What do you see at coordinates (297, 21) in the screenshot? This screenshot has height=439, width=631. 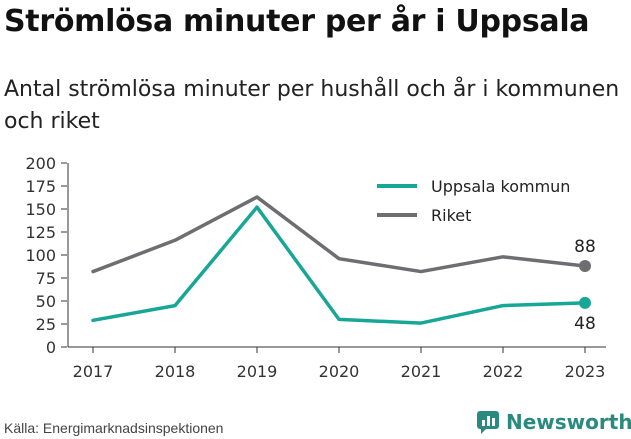 I see `chart-title: Strömlösa minuter per år i Uppsala` at bounding box center [297, 21].